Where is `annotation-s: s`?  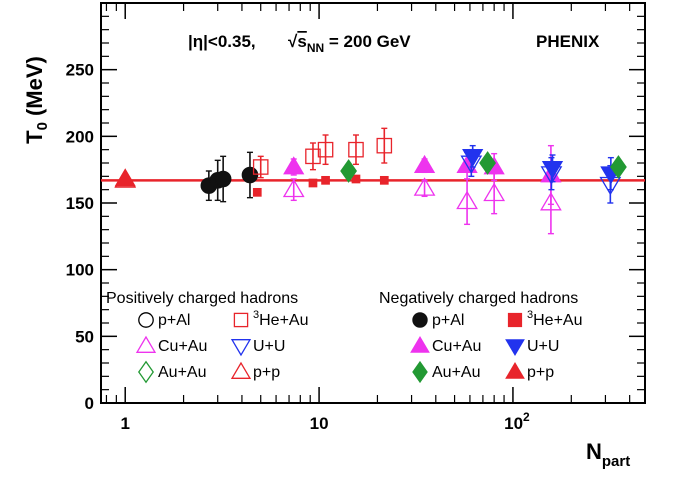
annotation-s: s is located at coordinates (301, 41).